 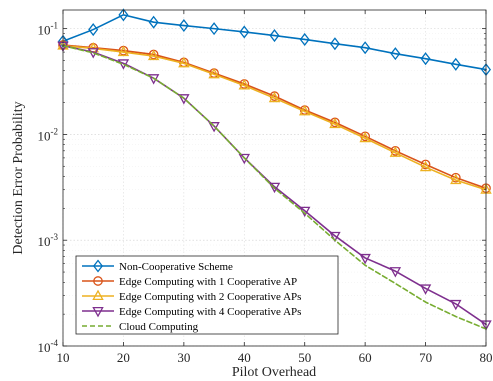 What do you see at coordinates (55, 343) in the screenshot?
I see `y-tick-exponent: -4` at bounding box center [55, 343].